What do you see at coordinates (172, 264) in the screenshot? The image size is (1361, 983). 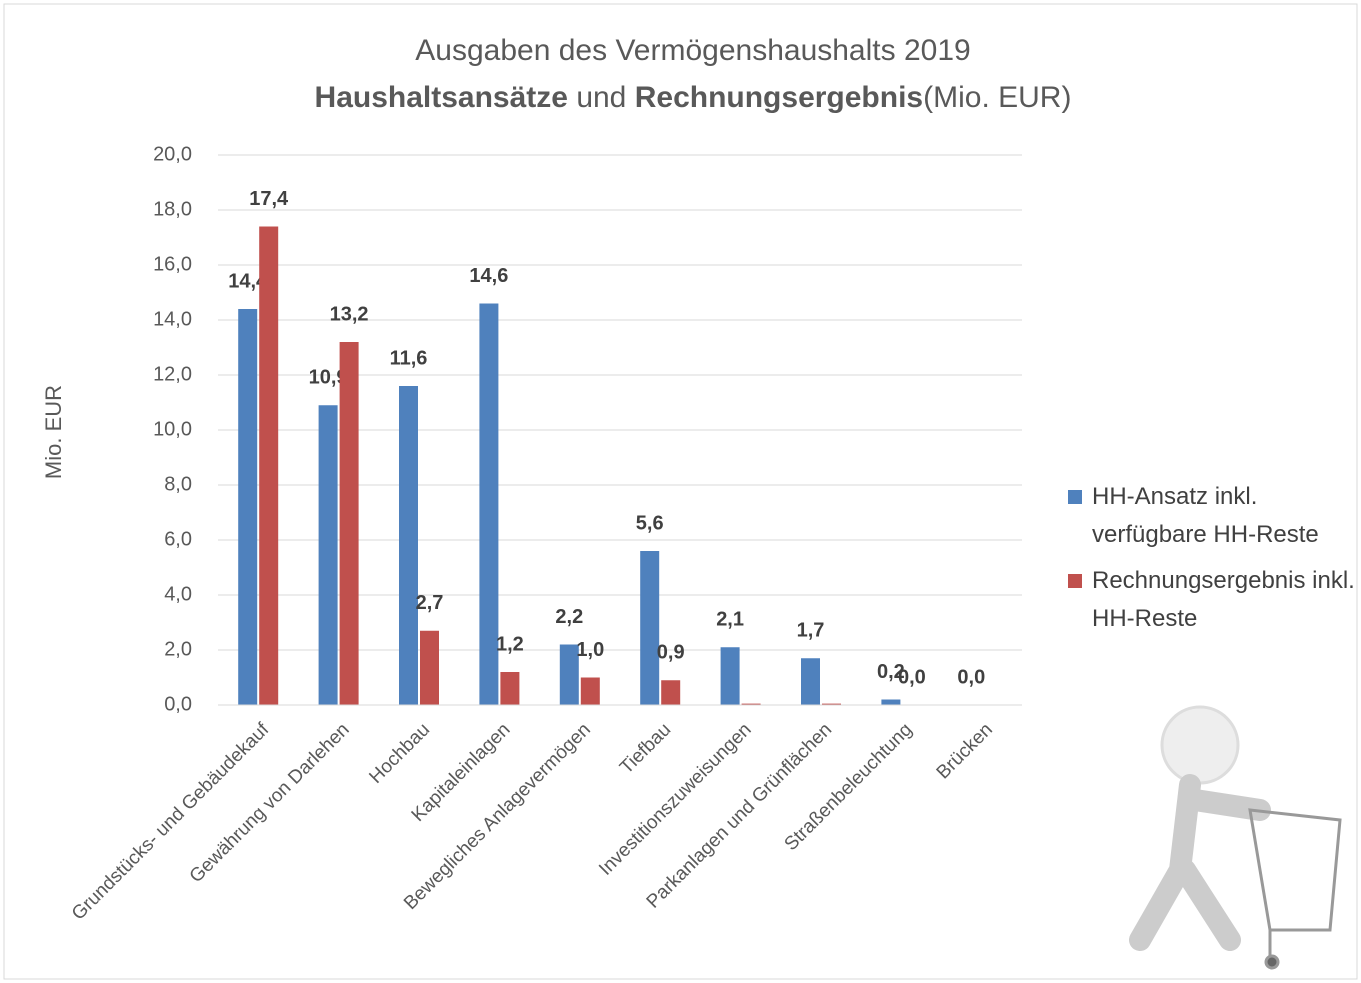 I see `y-tick-label: 16,0` at bounding box center [172, 264].